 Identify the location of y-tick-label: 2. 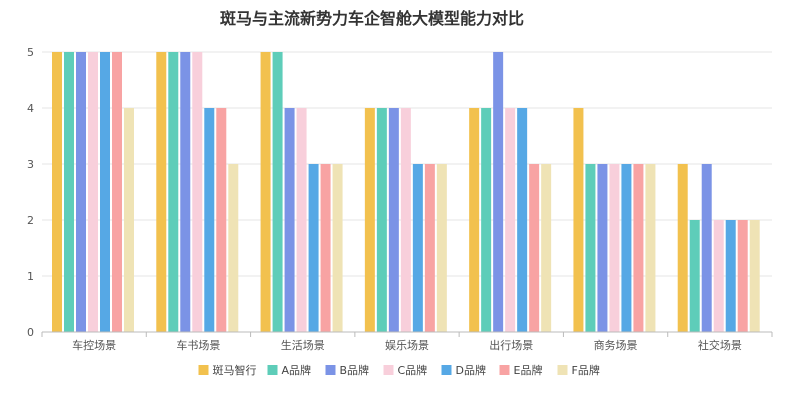
(30, 220).